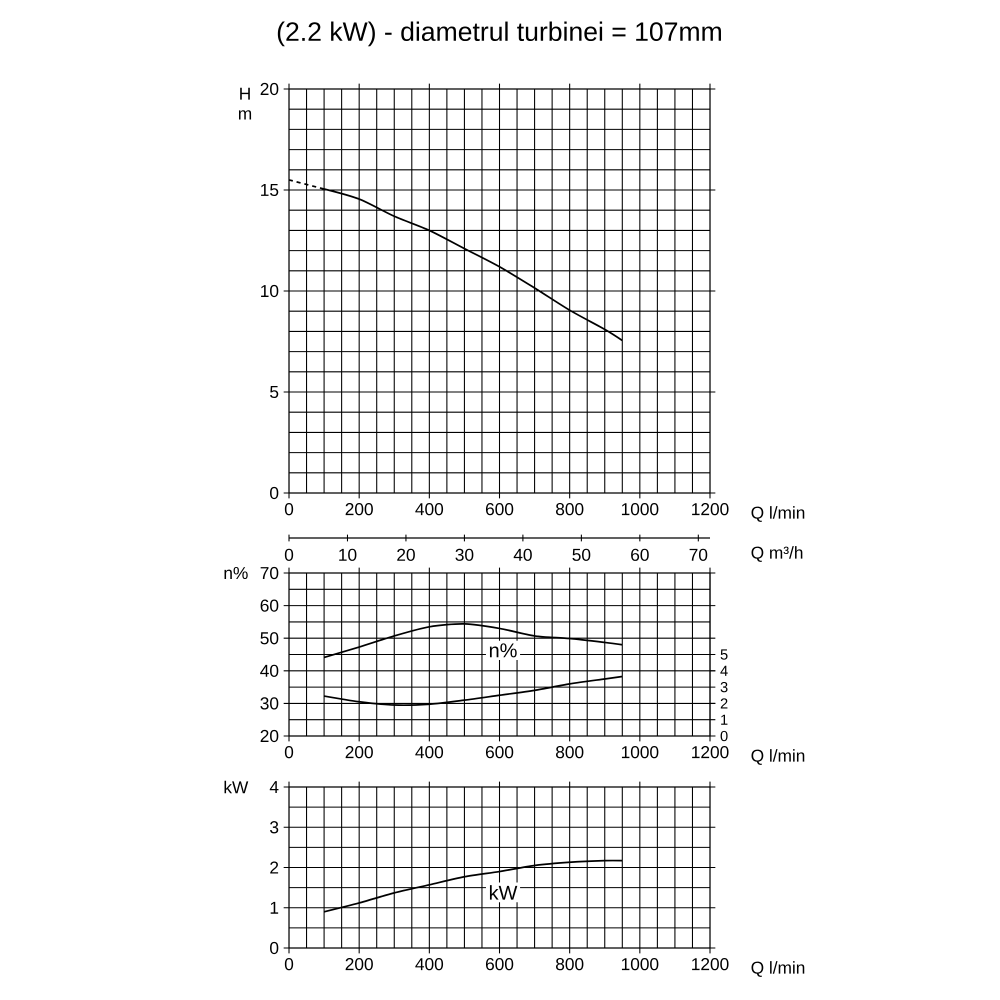 The height and width of the screenshot is (1000, 1000). Describe the element at coordinates (724, 671) in the screenshot. I see `y2-tick-label: 4` at that location.